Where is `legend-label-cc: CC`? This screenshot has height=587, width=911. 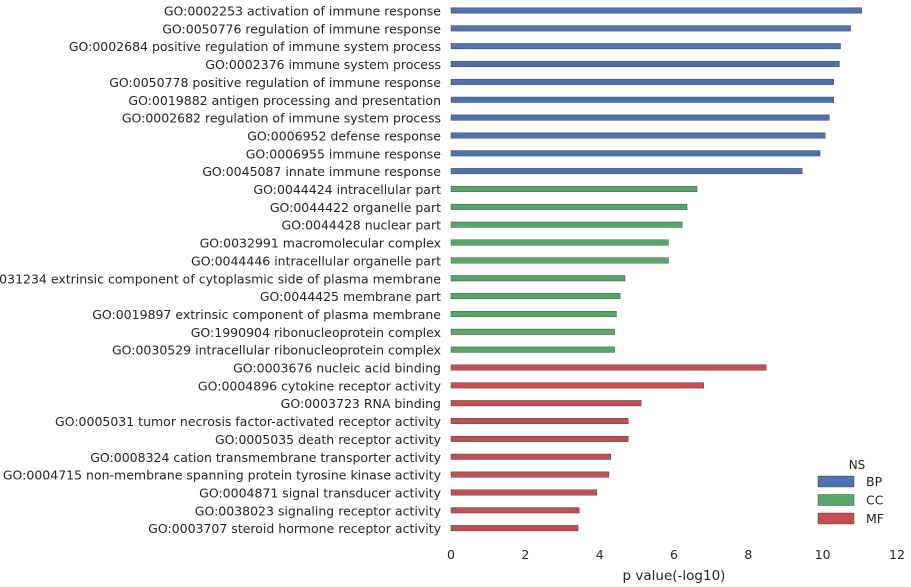 legend-label-cc: CC is located at coordinates (875, 500).